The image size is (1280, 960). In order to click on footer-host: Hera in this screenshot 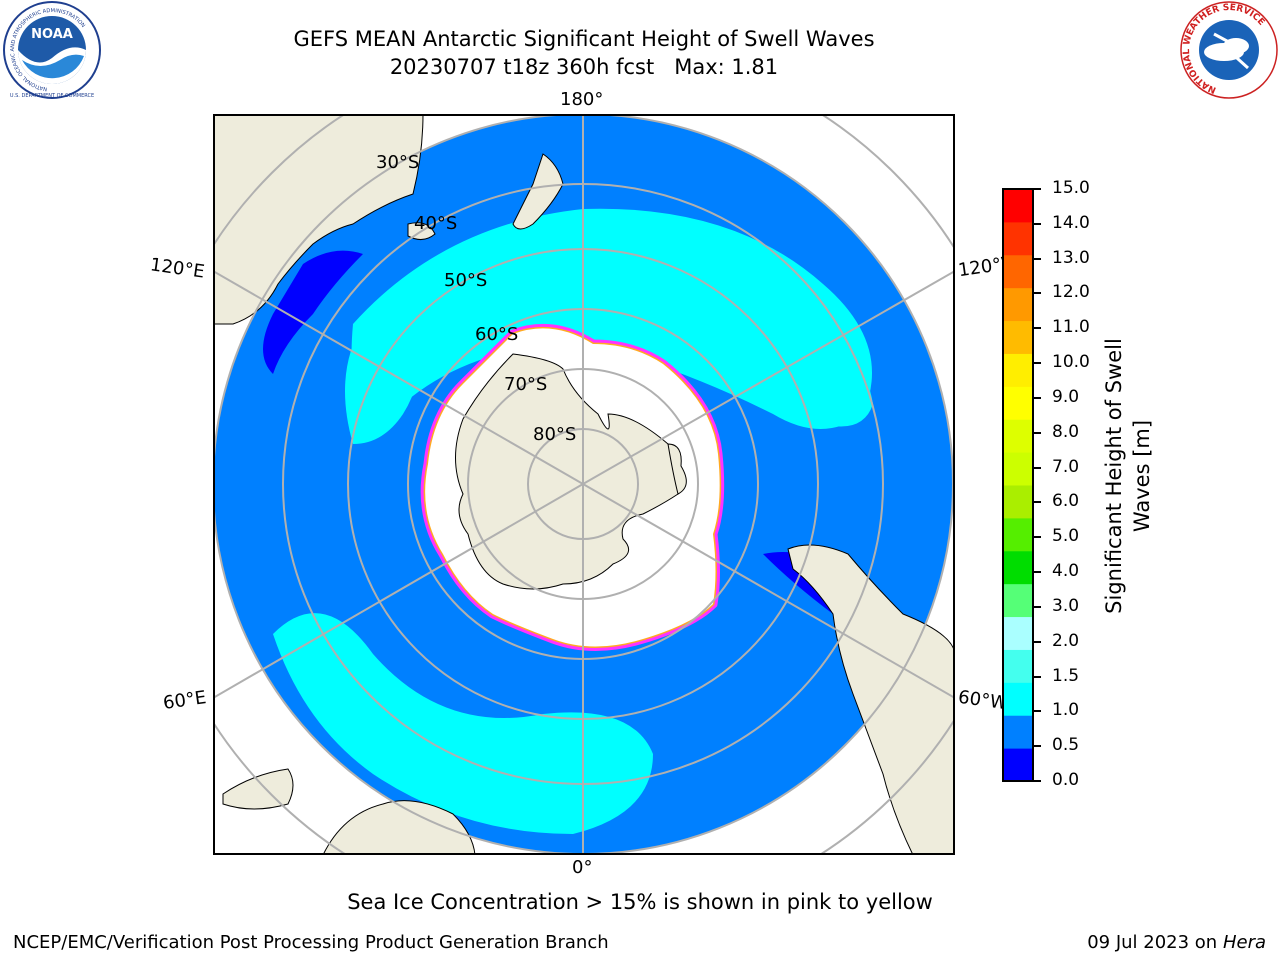, I will do `click(1244, 942)`.